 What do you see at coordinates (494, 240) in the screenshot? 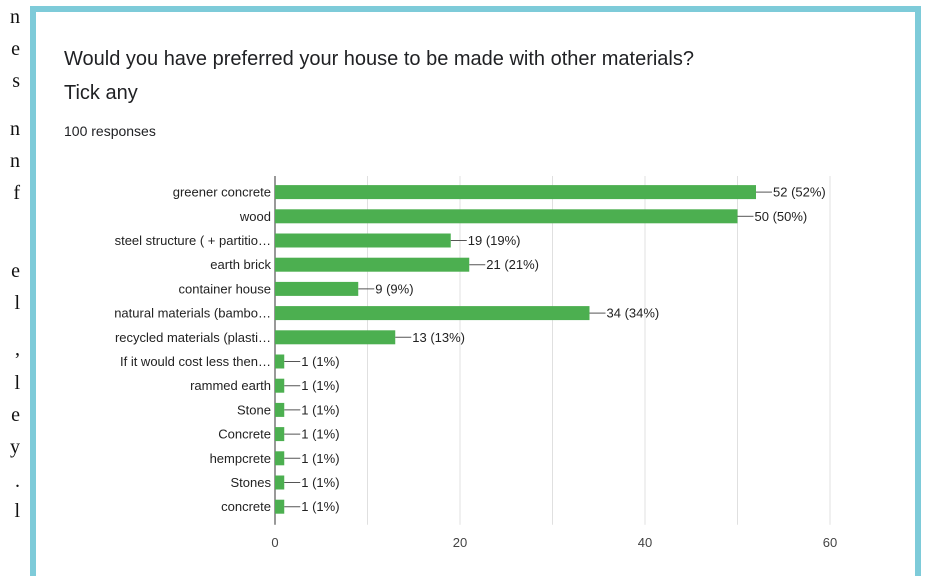
I see `data-label: 19 (19%)` at bounding box center [494, 240].